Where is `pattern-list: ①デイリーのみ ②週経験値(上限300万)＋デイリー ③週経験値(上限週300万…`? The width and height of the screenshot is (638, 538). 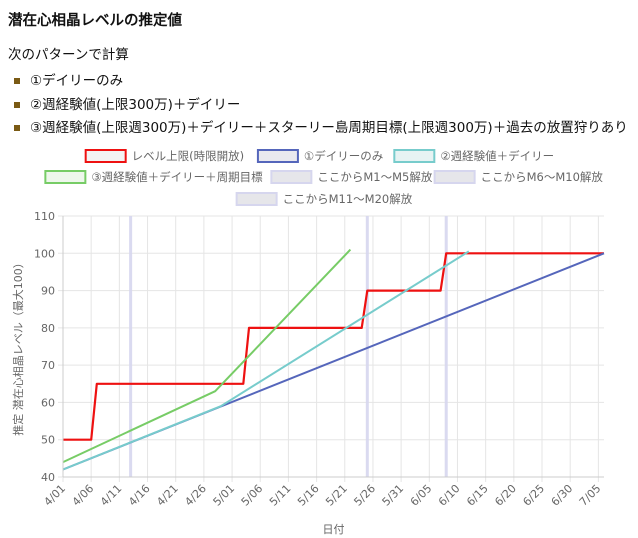 pattern-list: ①デイリーのみ ②週経験値(上限300万)＋デイリー ③週経験値(上限週300万… is located at coordinates (321, 107).